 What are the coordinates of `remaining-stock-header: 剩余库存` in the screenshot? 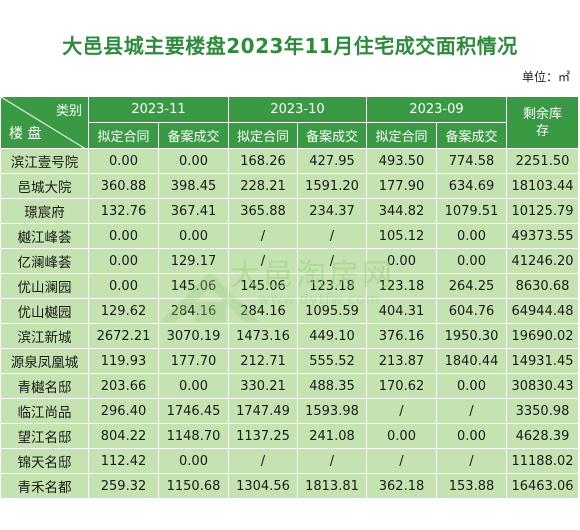 It's located at (542, 122).